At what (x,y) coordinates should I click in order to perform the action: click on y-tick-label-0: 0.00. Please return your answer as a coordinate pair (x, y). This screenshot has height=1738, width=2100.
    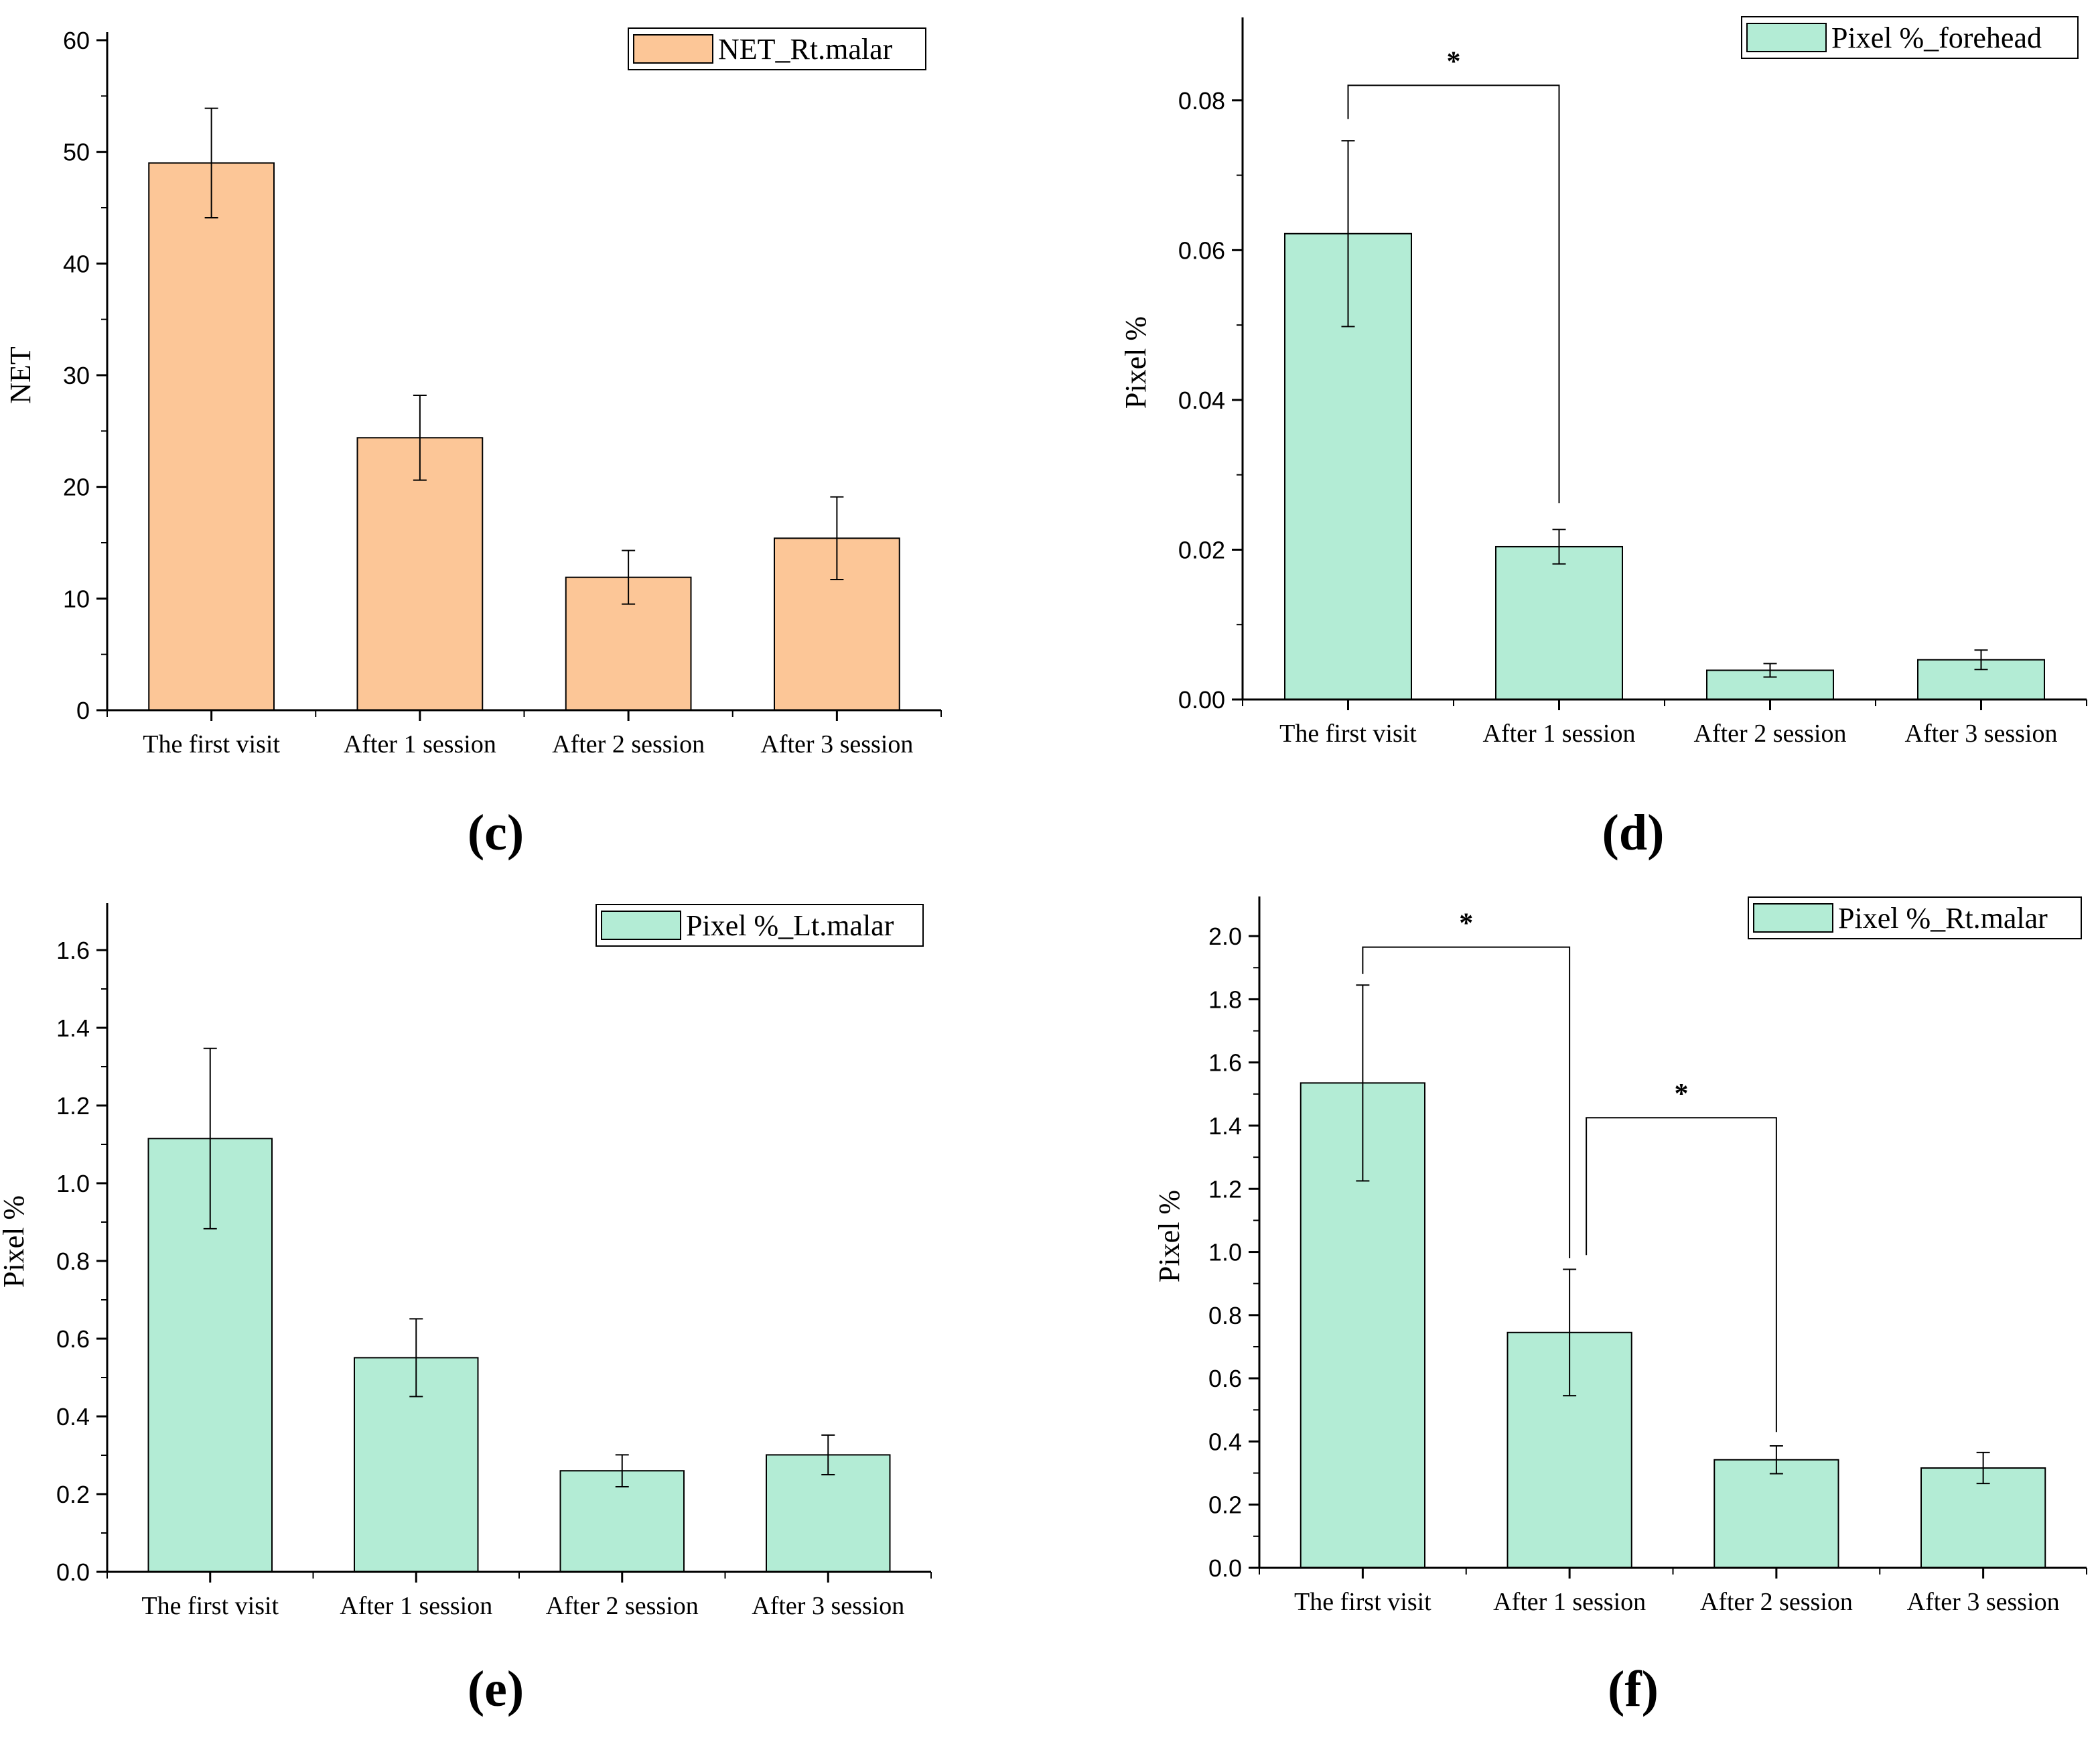
    Looking at the image, I should click on (1202, 700).